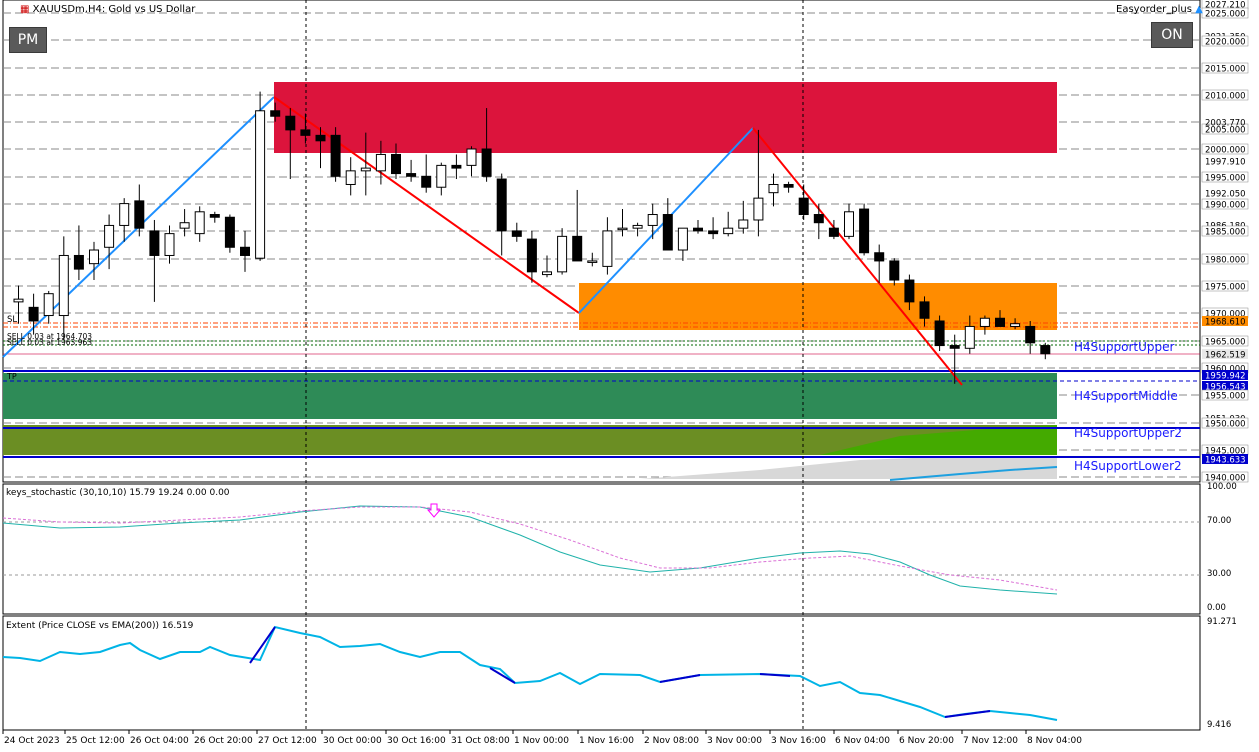 Image resolution: width=1259 pixels, height=752 pixels. I want to click on price-label: 1975.000, so click(1225, 288).